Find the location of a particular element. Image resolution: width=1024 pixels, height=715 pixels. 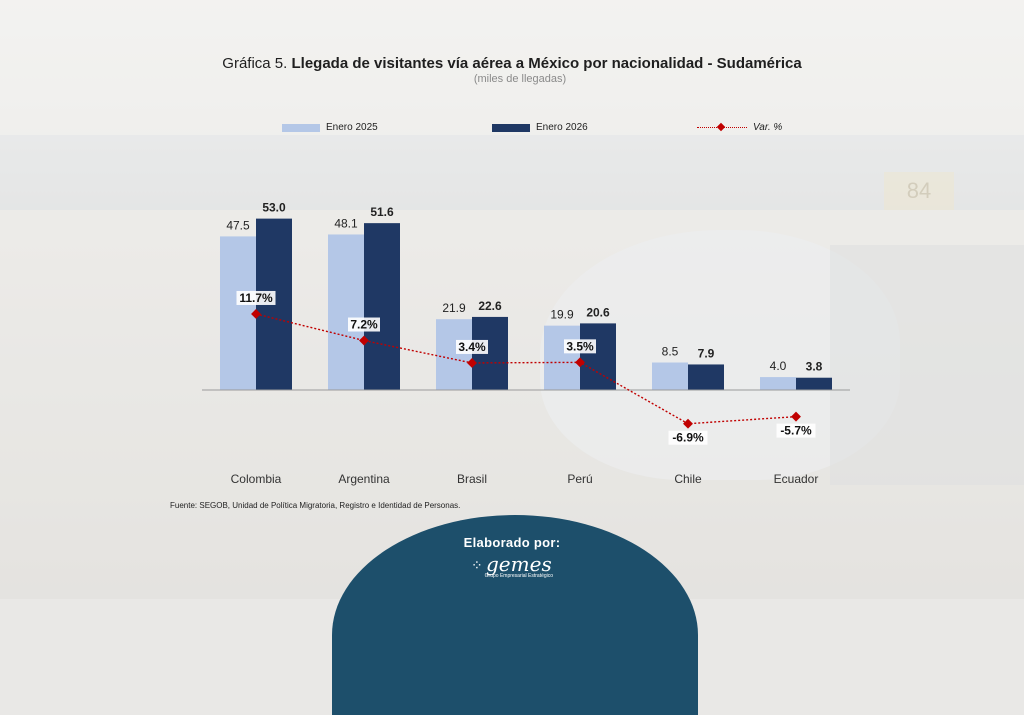

legend-item-2026: Enero 2026 is located at coordinates (540, 127).